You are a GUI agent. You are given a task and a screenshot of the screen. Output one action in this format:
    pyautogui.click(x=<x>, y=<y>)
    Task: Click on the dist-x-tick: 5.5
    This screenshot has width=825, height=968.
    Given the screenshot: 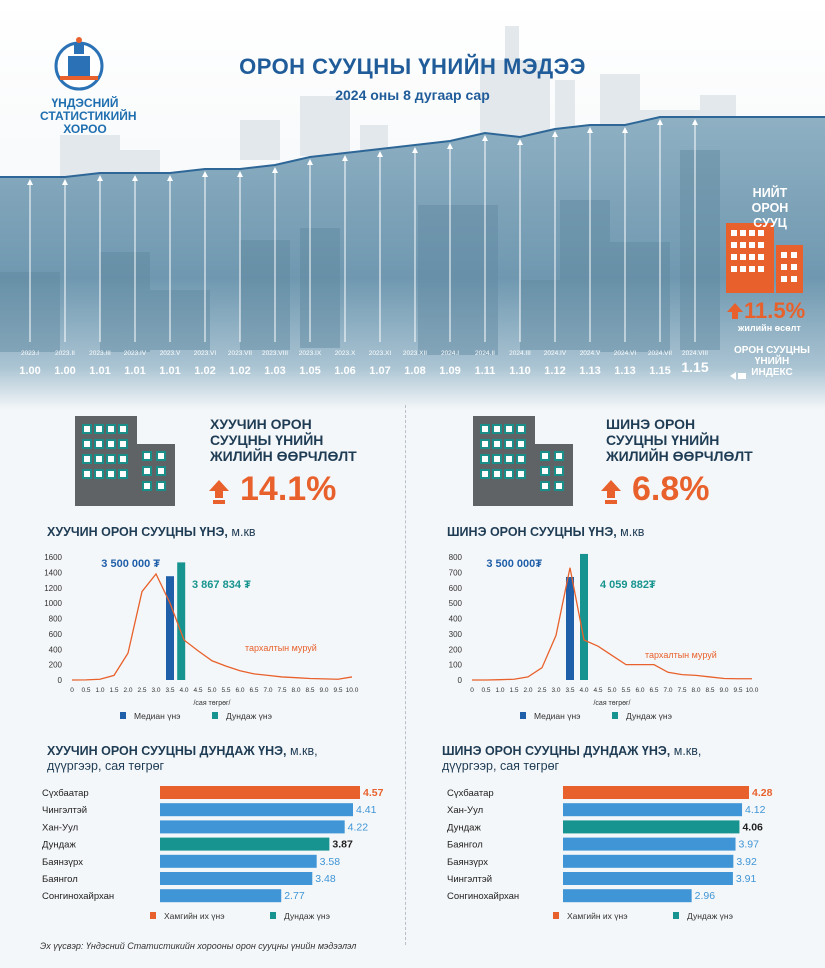 What is the action you would take?
    pyautogui.click(x=225, y=690)
    